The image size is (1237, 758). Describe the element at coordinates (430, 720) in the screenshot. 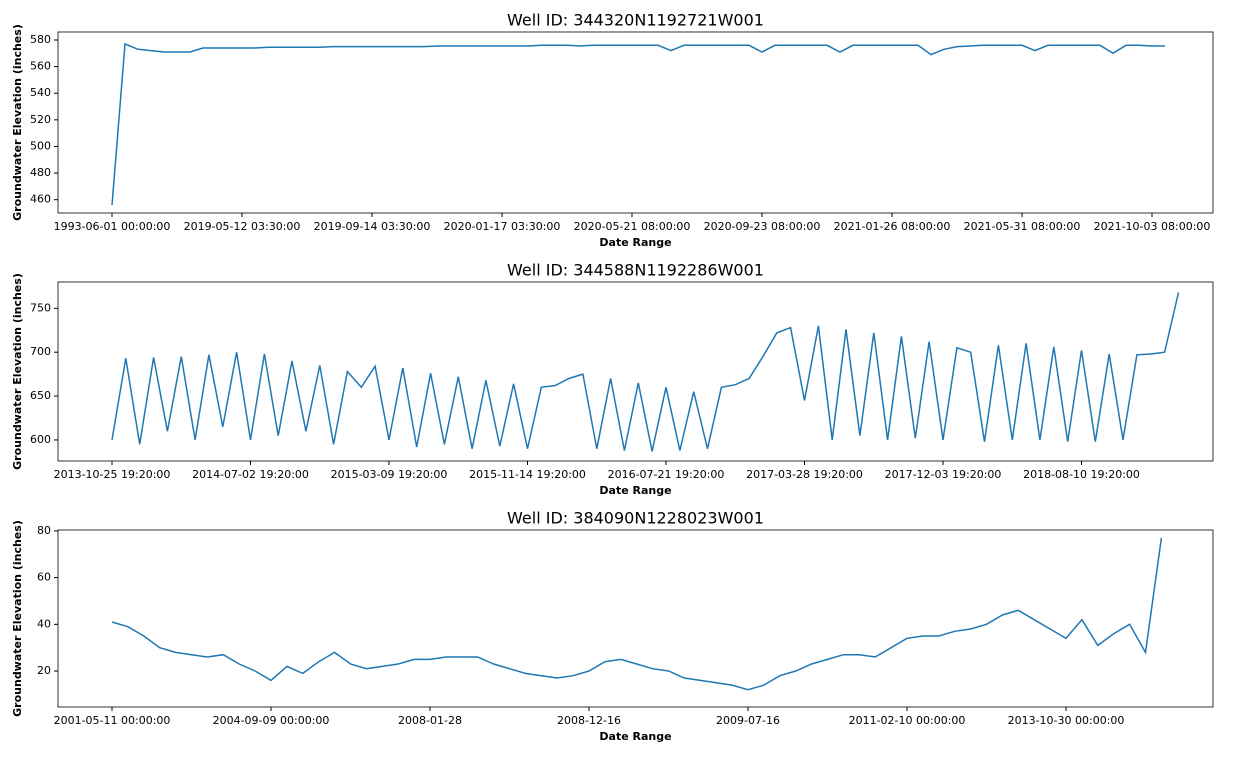

I see `x-tick-label: 2008-01-28` at that location.